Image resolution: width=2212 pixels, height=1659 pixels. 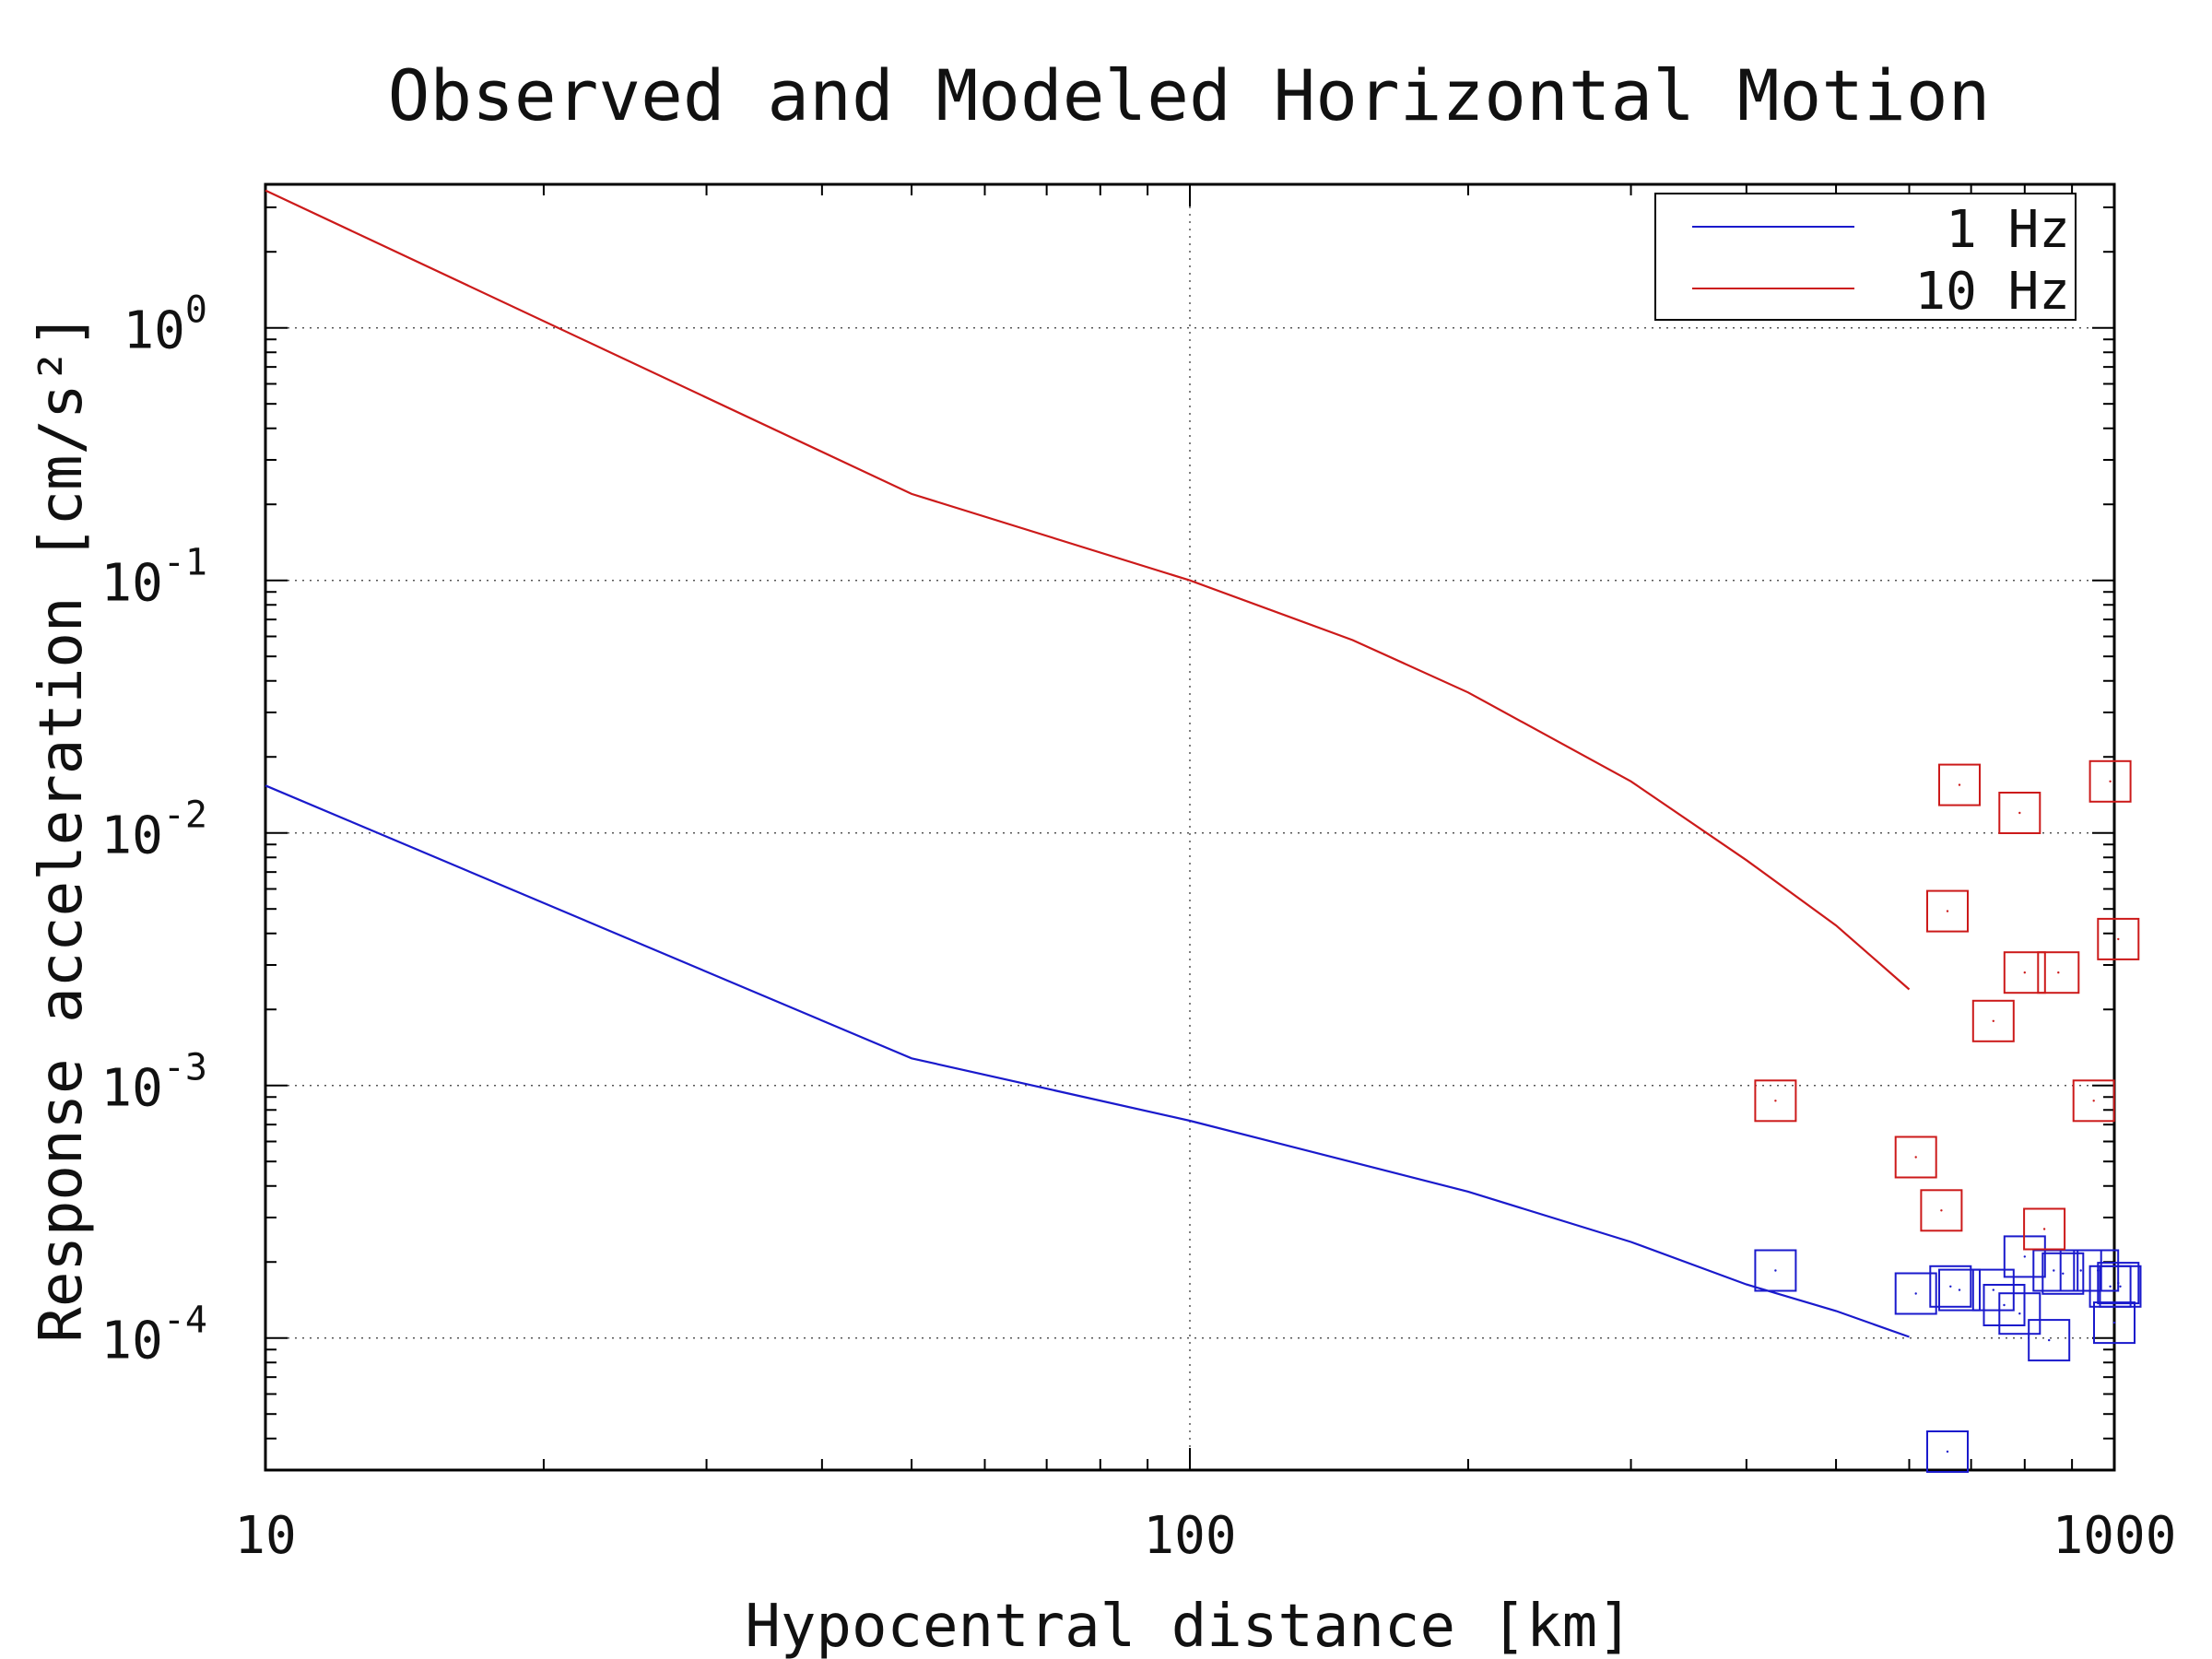 What do you see at coordinates (153, 1083) in the screenshot?
I see `y-tick-label: 10⁻³` at bounding box center [153, 1083].